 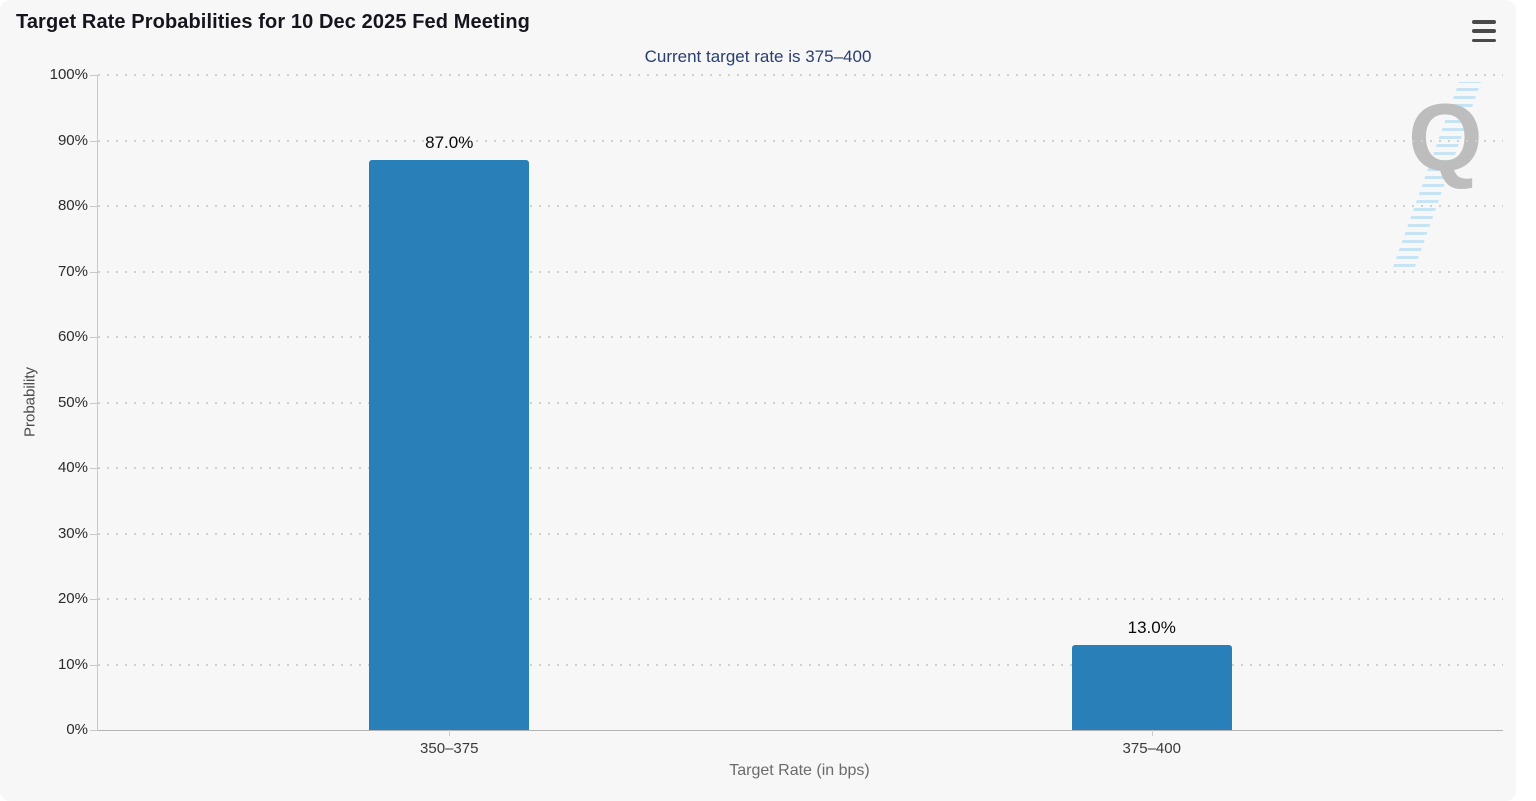 I want to click on y-tick-label: 90%, so click(x=72, y=140).